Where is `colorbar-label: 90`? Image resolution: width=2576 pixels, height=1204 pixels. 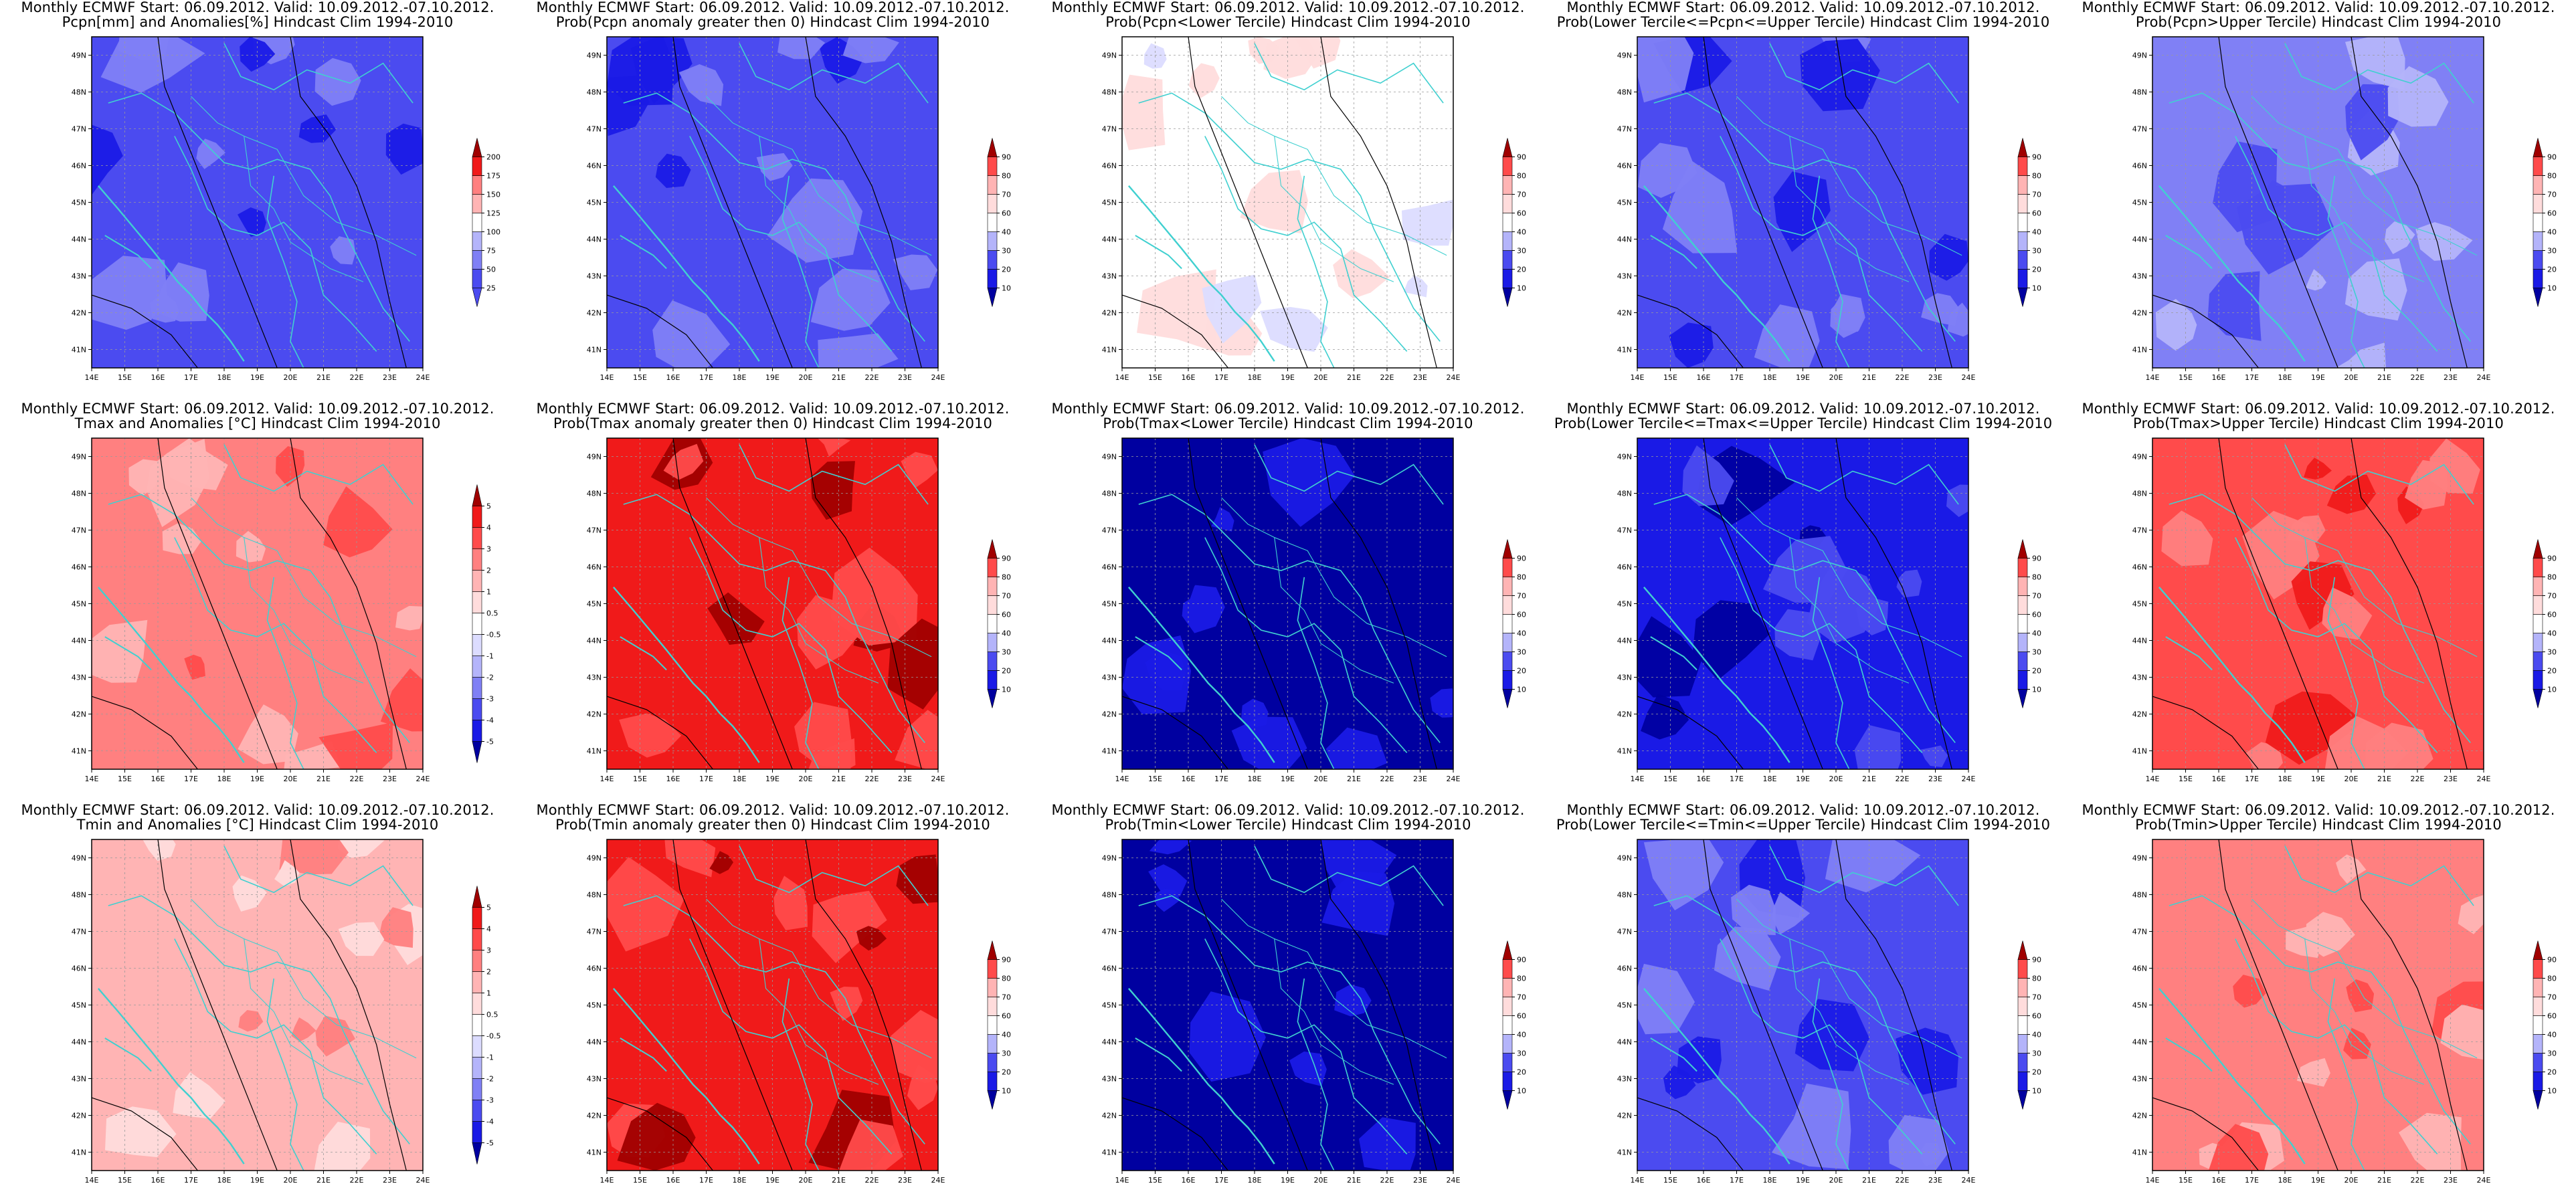 colorbar-label: 90 is located at coordinates (1521, 157).